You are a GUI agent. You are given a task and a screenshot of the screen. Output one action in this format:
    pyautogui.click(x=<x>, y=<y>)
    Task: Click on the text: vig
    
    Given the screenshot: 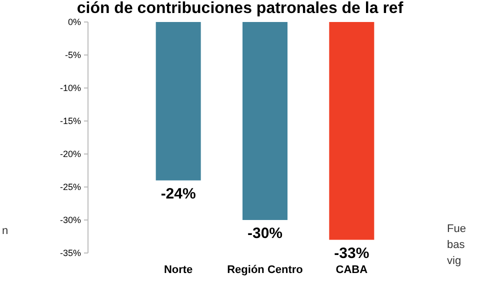 What is the action you would take?
    pyautogui.click(x=454, y=261)
    